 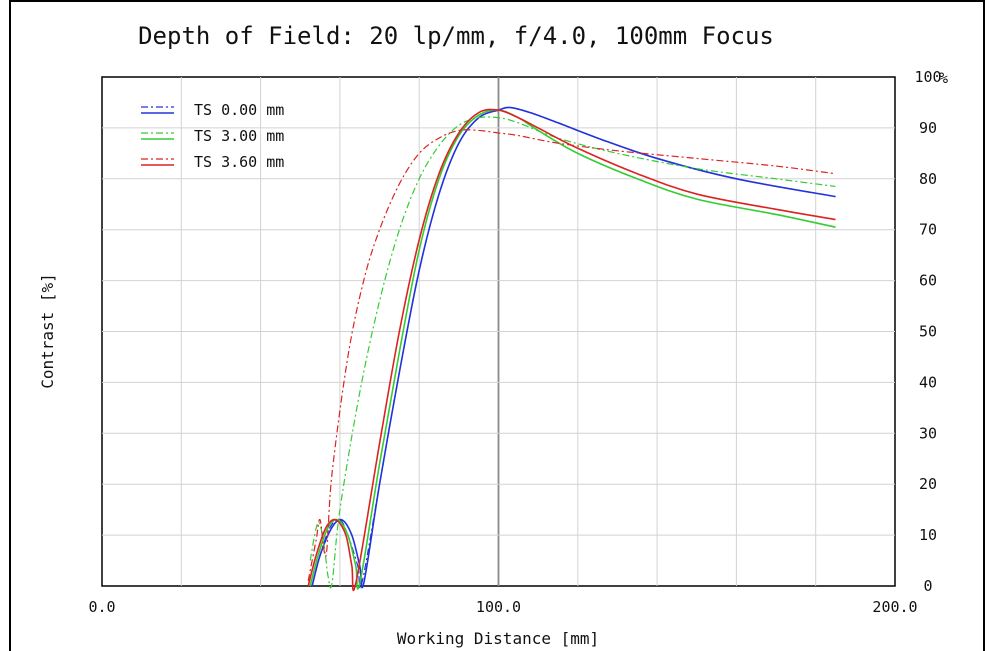 I want to click on x-tick-labels: 0.0 100.0 200.0, so click(x=502, y=607).